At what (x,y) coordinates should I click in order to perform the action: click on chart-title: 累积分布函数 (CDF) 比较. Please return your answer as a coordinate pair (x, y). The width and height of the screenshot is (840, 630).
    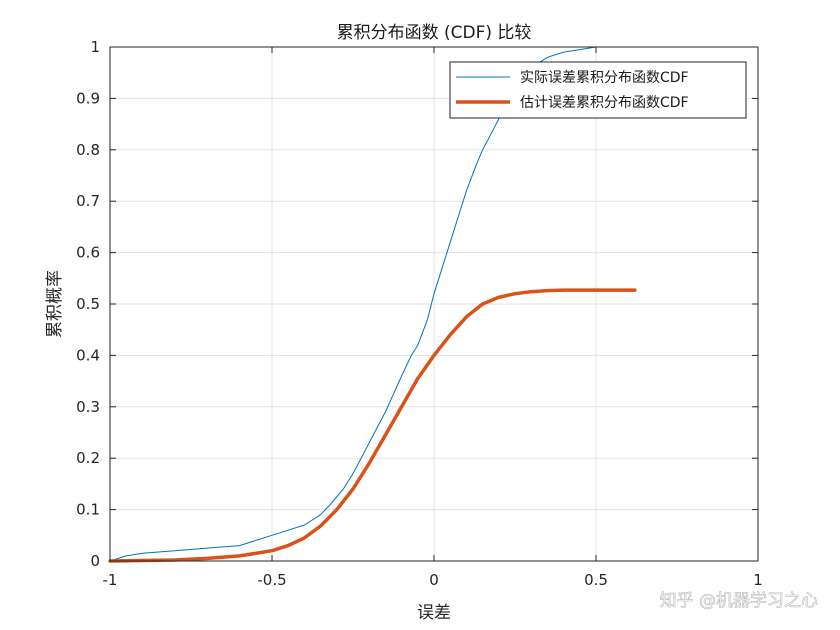
    Looking at the image, I should click on (434, 33).